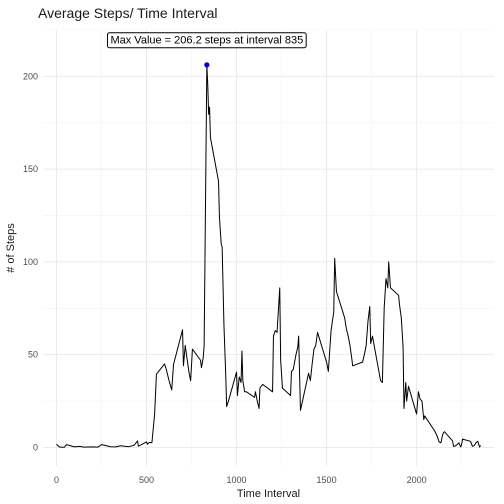  I want to click on x-tick-label: 500, so click(146, 480).